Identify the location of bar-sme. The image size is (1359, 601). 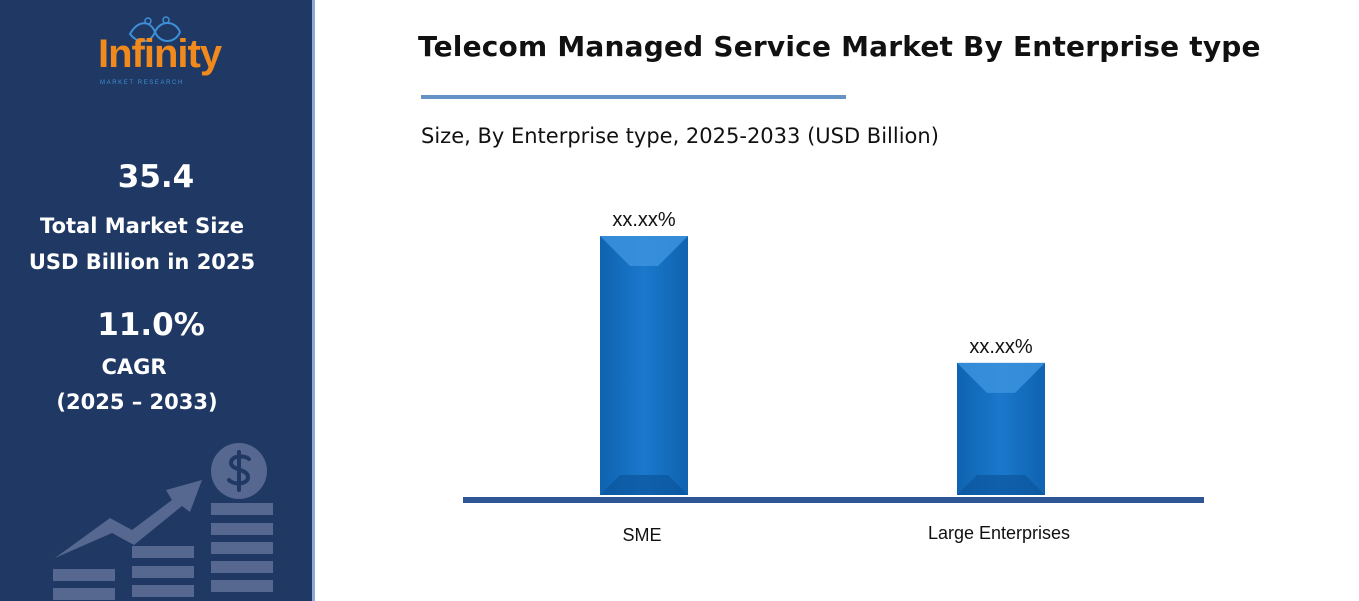
(644, 365).